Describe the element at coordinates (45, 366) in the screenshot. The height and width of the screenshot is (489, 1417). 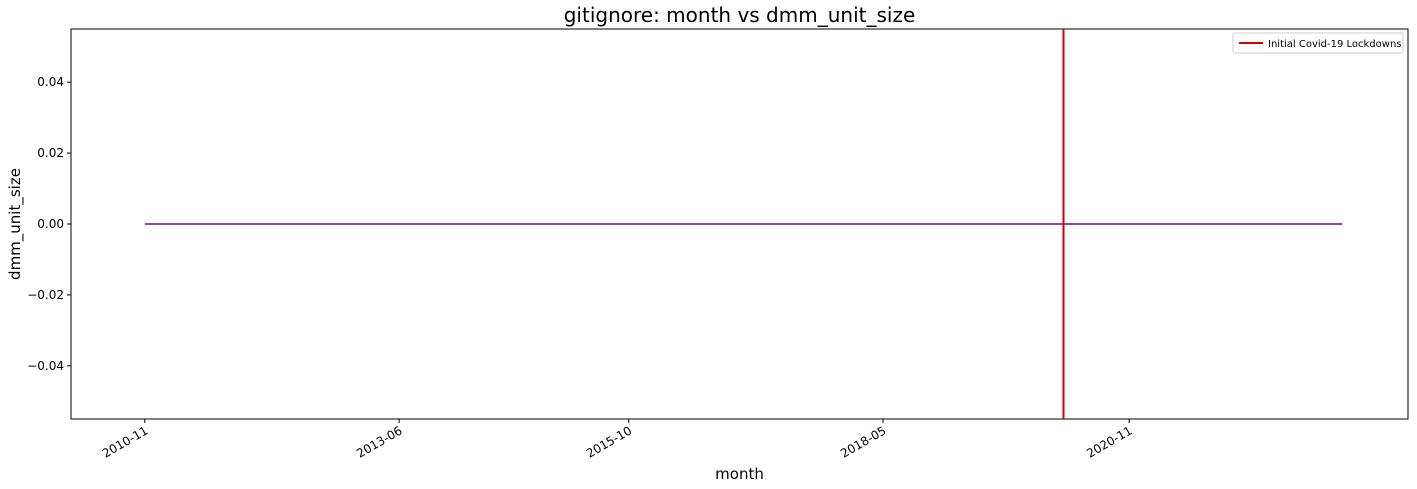
I see `y-tick-label: −0.04` at that location.